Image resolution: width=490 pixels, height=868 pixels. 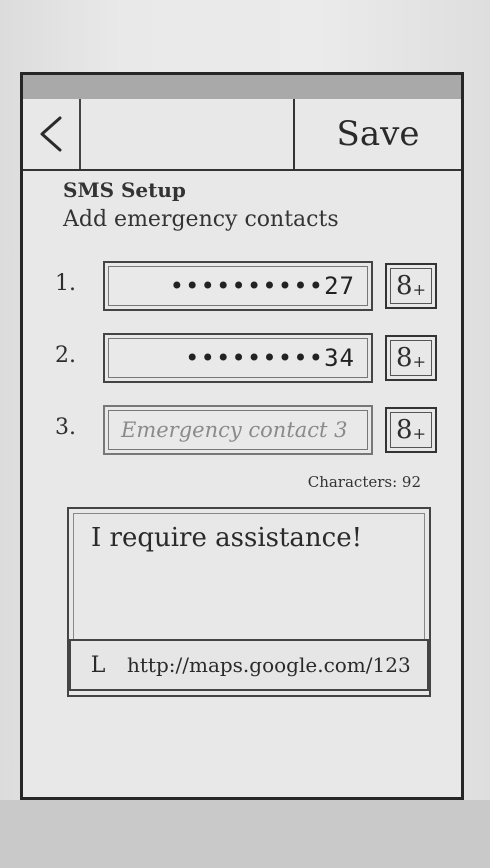 What do you see at coordinates (65, 283) in the screenshot?
I see `contact-number: 1.` at bounding box center [65, 283].